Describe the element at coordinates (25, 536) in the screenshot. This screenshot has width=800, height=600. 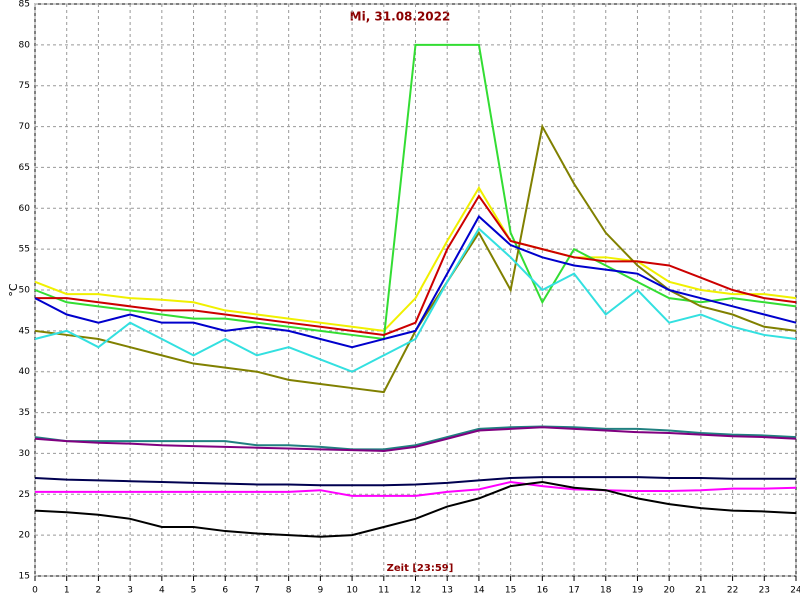
I see `y-tick-label: 20` at that location.